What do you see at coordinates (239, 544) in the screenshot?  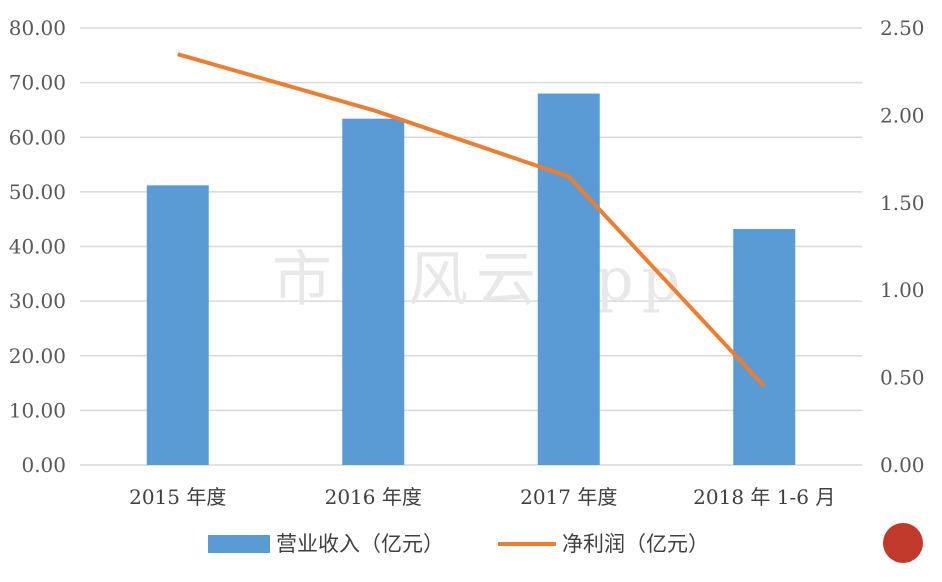 I see `legend-swatch-bar` at bounding box center [239, 544].